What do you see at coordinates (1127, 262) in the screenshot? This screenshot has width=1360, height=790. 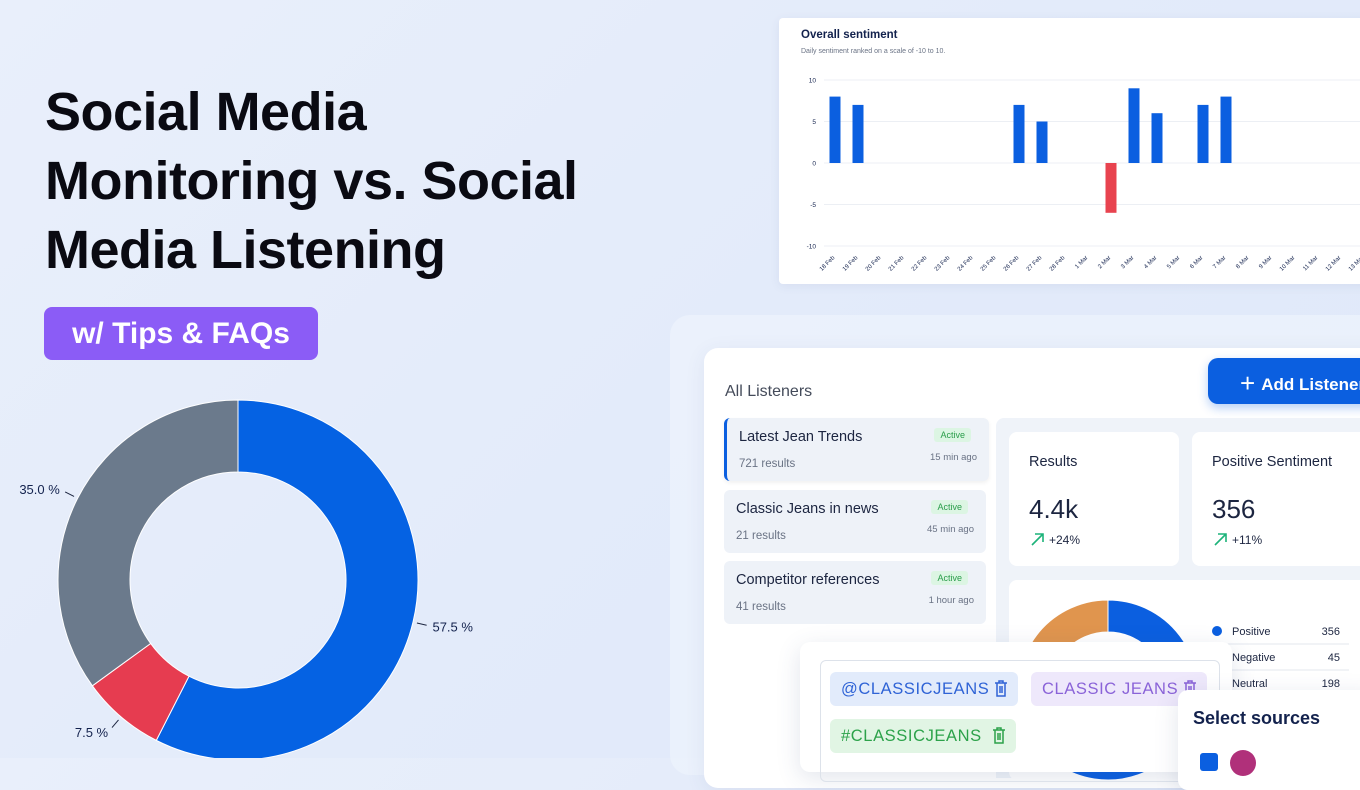 I see `x-tick-label: 3 Mar` at bounding box center [1127, 262].